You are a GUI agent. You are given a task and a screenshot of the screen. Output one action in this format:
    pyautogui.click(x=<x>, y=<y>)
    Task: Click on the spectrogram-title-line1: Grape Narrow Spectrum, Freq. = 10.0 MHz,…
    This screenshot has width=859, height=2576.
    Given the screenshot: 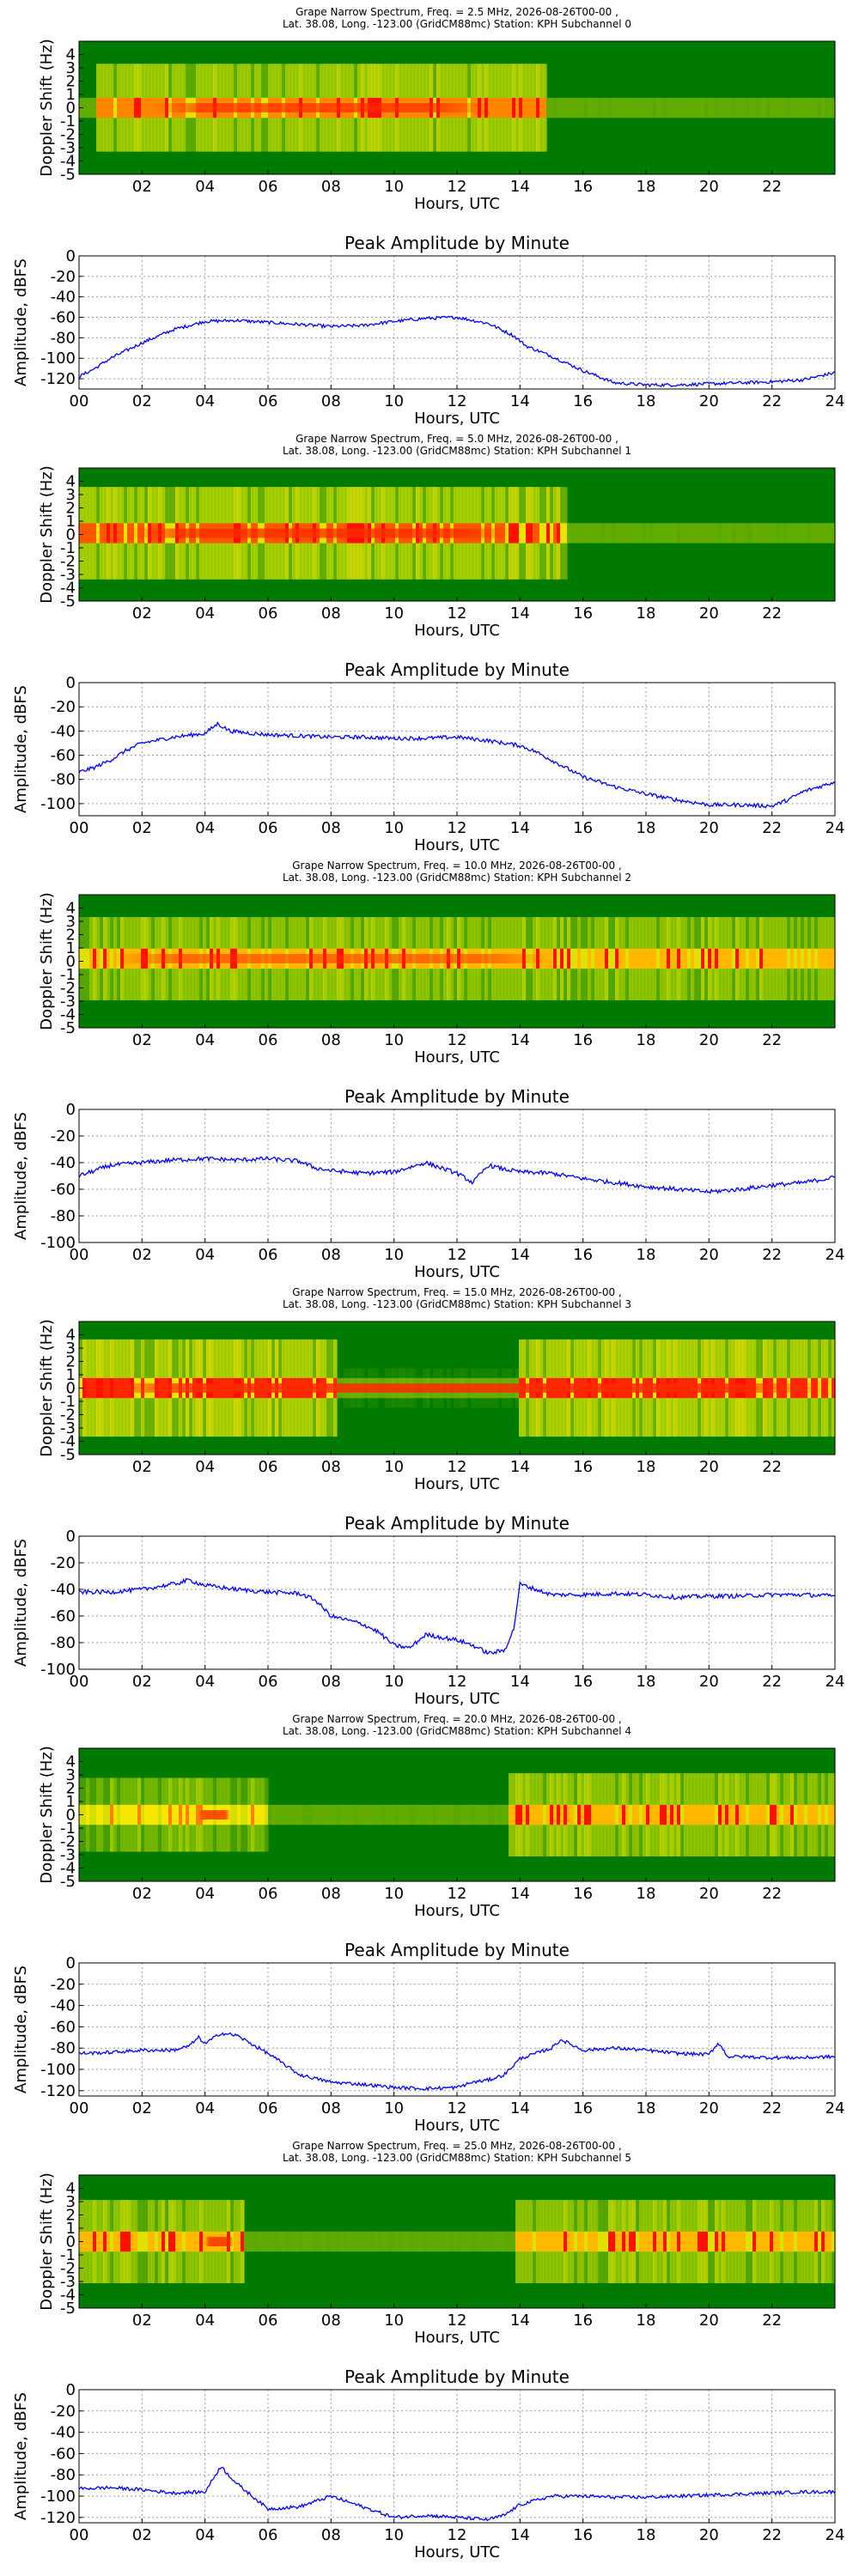 What is the action you would take?
    pyautogui.click(x=457, y=866)
    